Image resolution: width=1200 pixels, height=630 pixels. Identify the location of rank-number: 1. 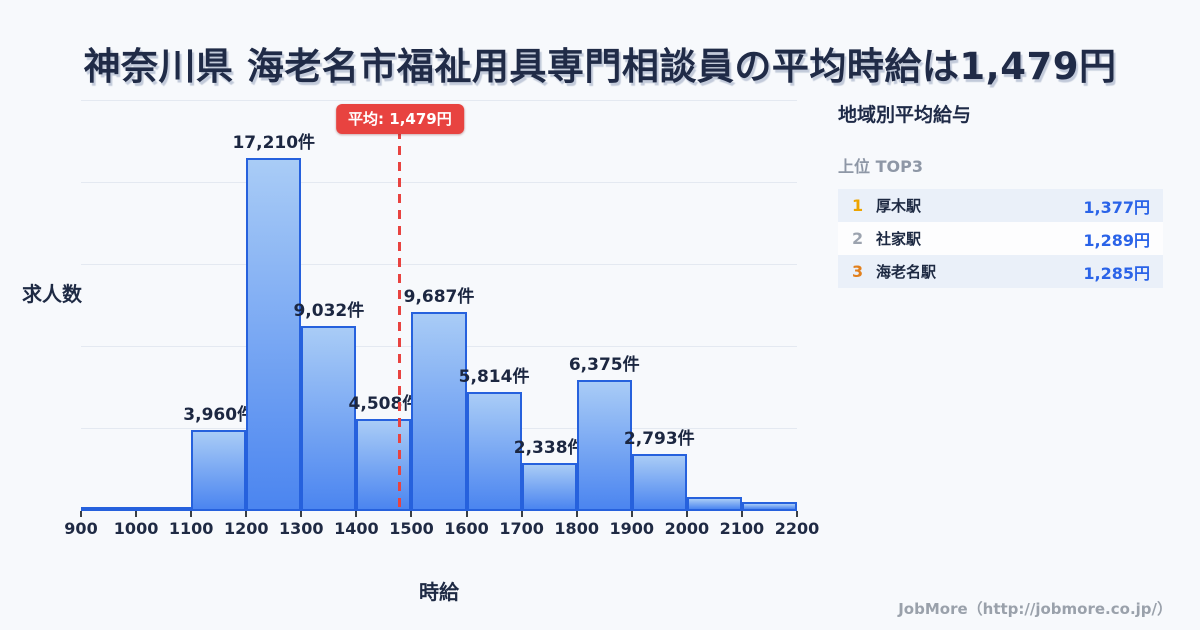
(858, 205).